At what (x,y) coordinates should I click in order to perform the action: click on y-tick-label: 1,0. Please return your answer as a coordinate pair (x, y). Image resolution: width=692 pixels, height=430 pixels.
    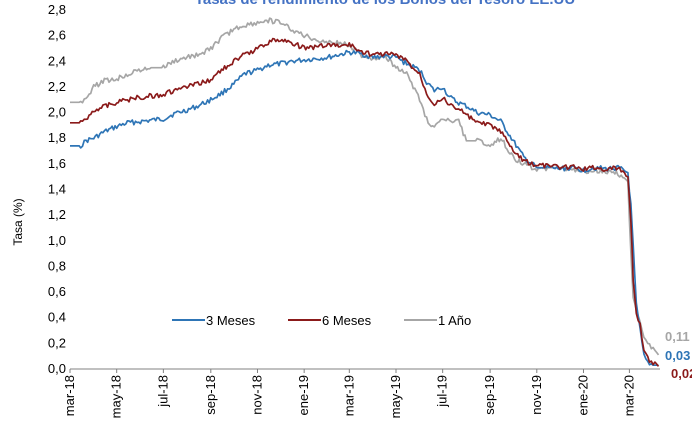
    Looking at the image, I should click on (57, 240).